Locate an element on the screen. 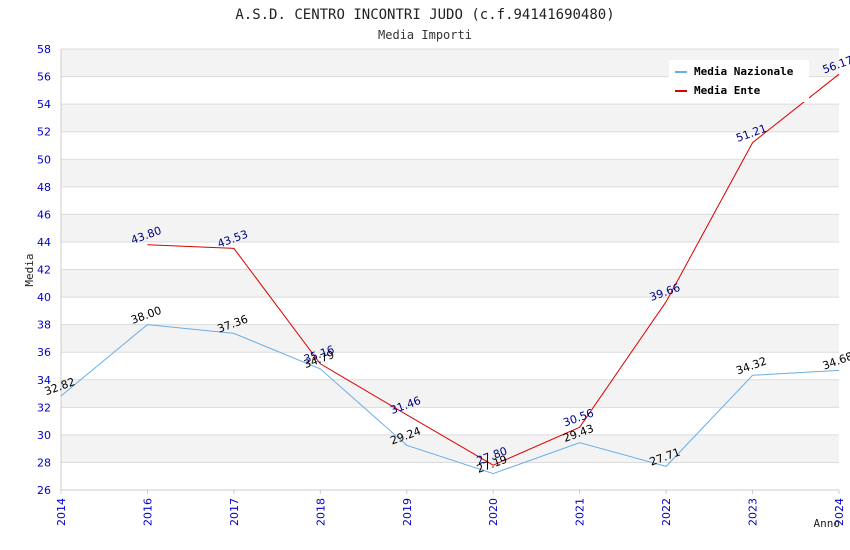 Image resolution: width=850 pixels, height=550 pixels. y-tick-label: 38 is located at coordinates (44, 325).